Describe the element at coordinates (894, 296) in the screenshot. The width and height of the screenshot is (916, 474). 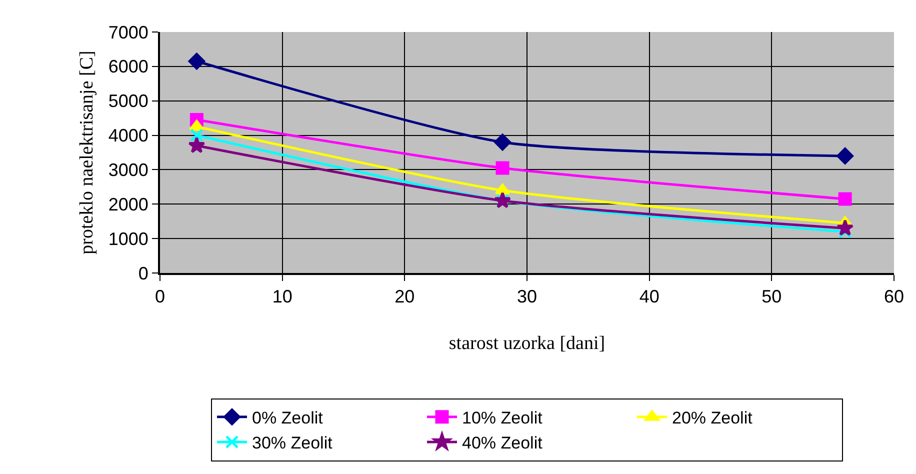
I see `x-tick-label: 60` at that location.